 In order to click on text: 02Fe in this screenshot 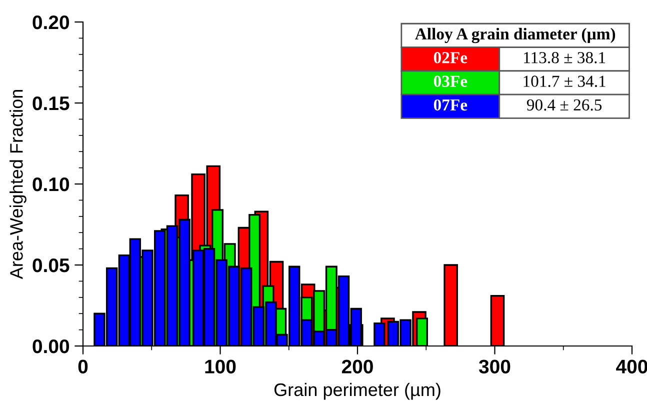, I will do `click(451, 58)`.